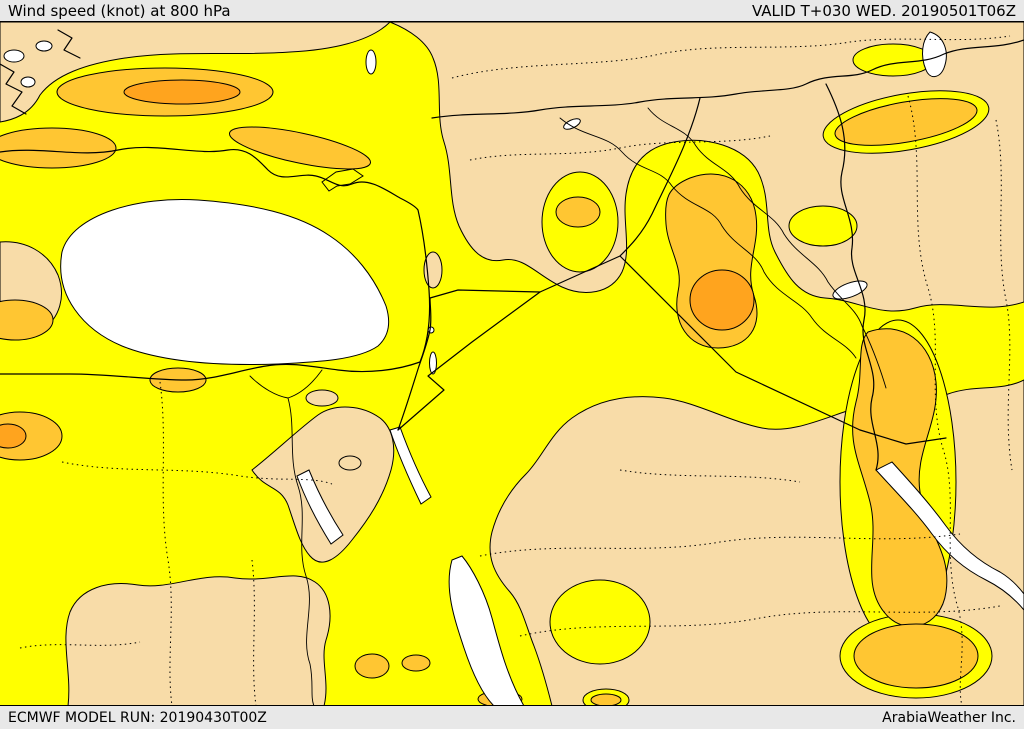  Describe the element at coordinates (934, 54) in the screenshot. I see `caspian-corner` at that location.